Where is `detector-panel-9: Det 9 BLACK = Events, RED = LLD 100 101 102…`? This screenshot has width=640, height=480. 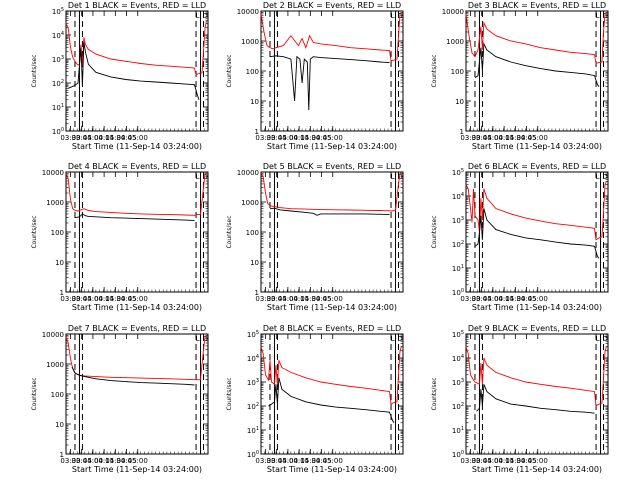 detector-panel-9: Det 9 BLACK = Events, RED = LLD 100 101 102… is located at coordinates (520, 399).